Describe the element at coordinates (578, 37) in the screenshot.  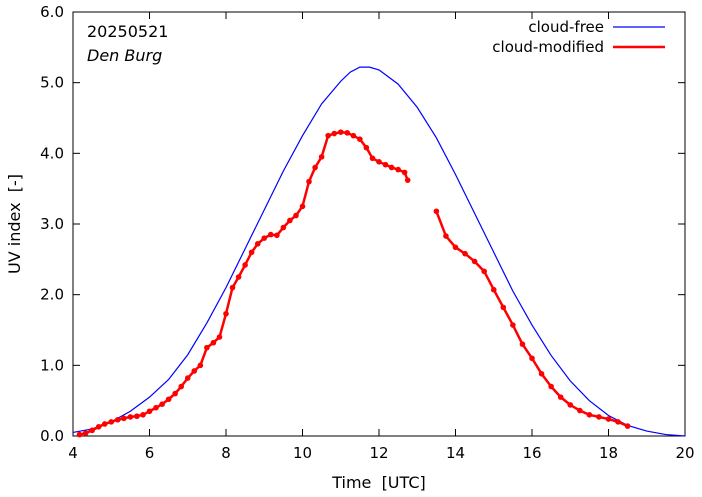
I see `legend: cloud-free cloud-modified` at that location.